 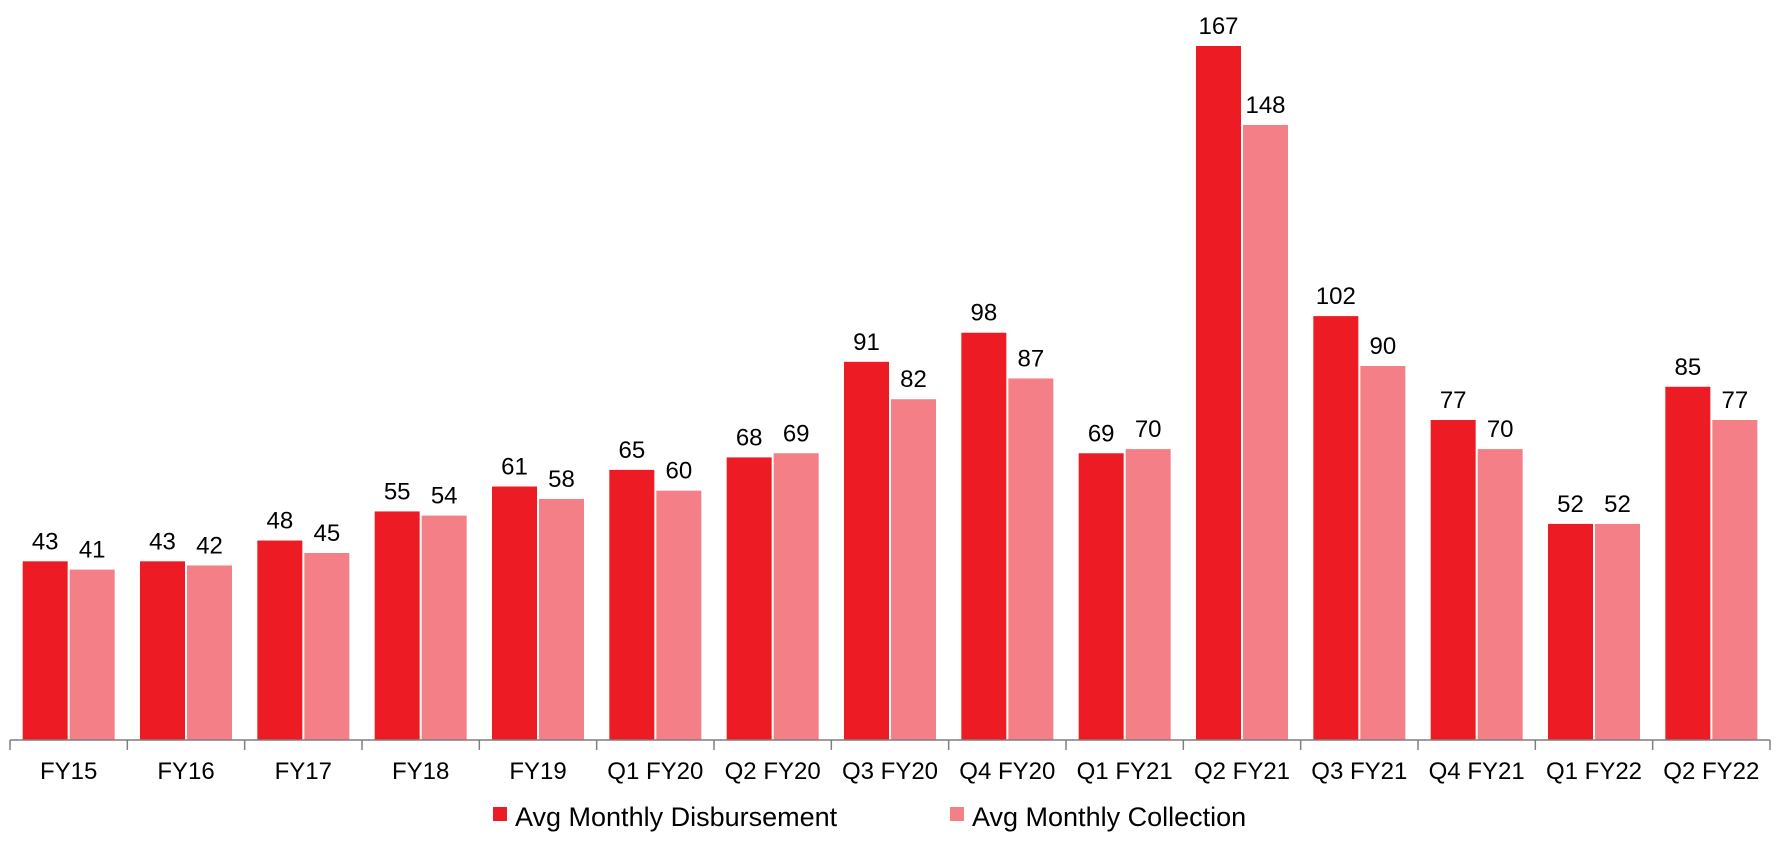 What do you see at coordinates (1711, 771) in the screenshot?
I see `x-tick-label: Q2 FY22` at bounding box center [1711, 771].